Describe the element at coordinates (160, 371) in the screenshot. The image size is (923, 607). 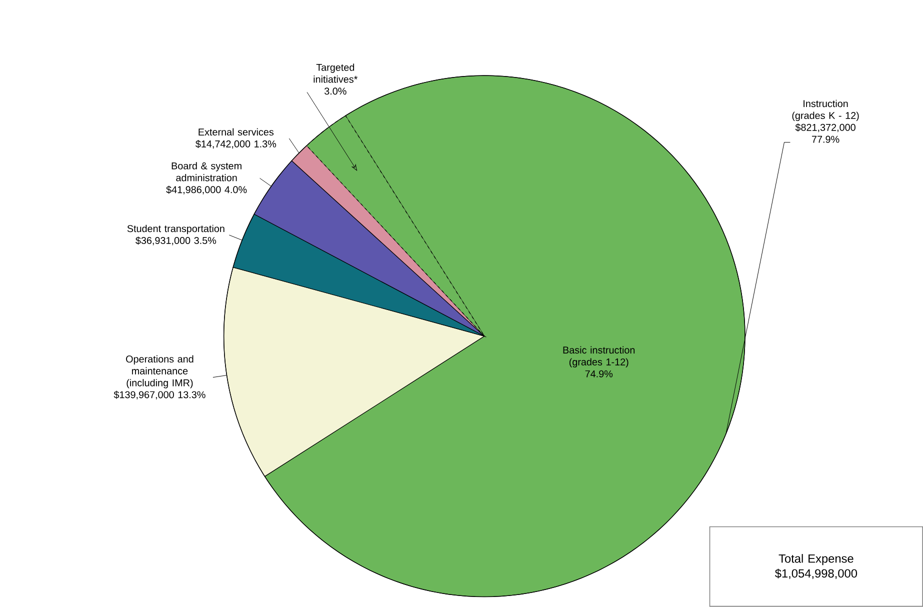
I see `legend-label: Operations and maintenance (including IMR)` at that location.